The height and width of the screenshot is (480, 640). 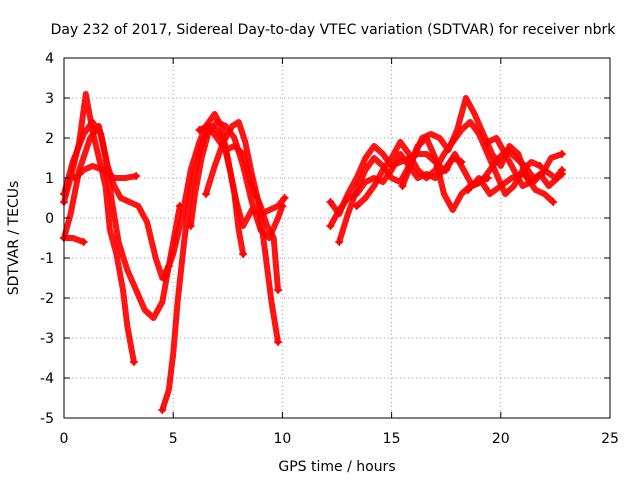 I want to click on x-tick-label: 15, so click(x=392, y=439).